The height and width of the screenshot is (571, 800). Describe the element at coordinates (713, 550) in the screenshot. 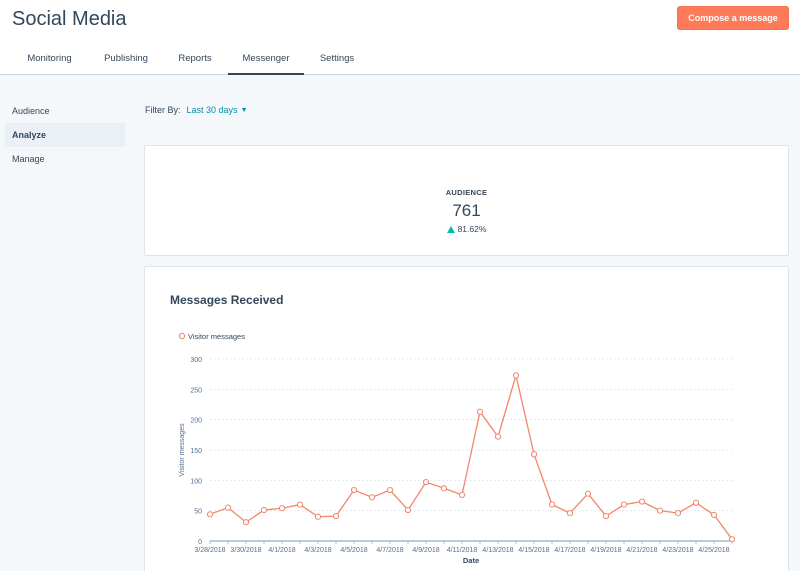

I see `x-tick-label: 4/25/2018` at that location.